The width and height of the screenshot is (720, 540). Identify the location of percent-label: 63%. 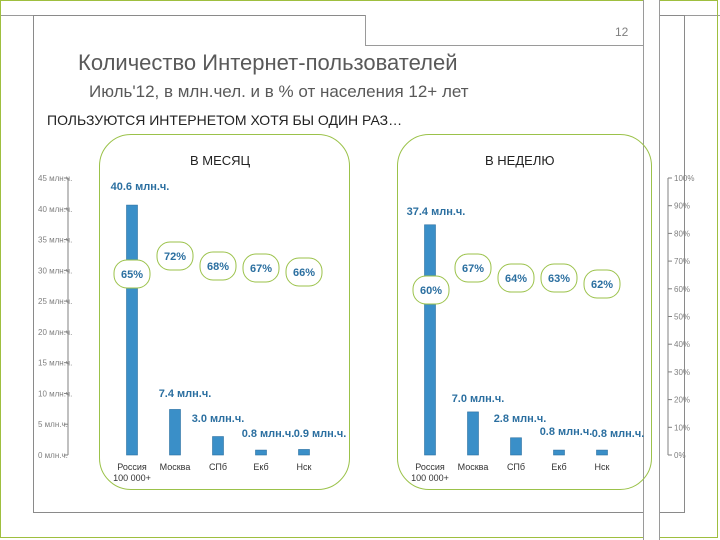
(559, 279).